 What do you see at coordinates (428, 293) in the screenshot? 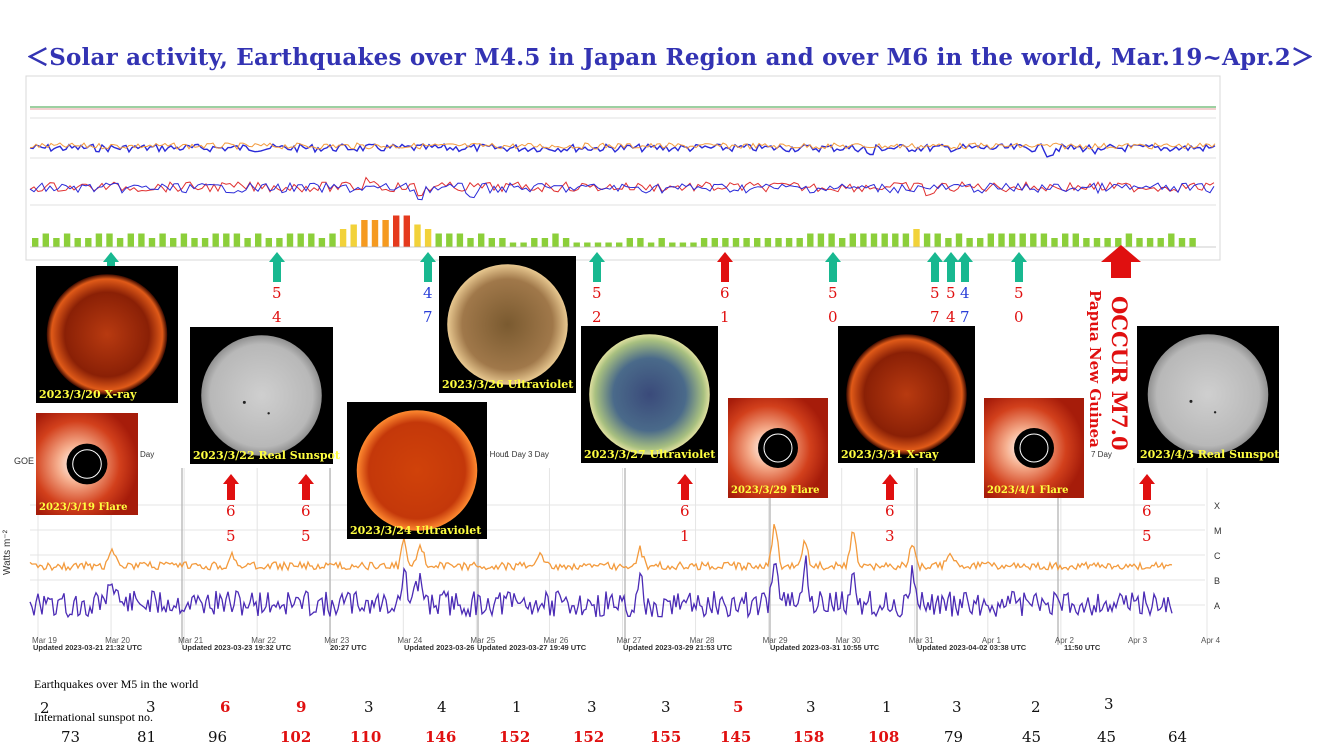
I see `arrow-label-top: 4` at bounding box center [428, 293].